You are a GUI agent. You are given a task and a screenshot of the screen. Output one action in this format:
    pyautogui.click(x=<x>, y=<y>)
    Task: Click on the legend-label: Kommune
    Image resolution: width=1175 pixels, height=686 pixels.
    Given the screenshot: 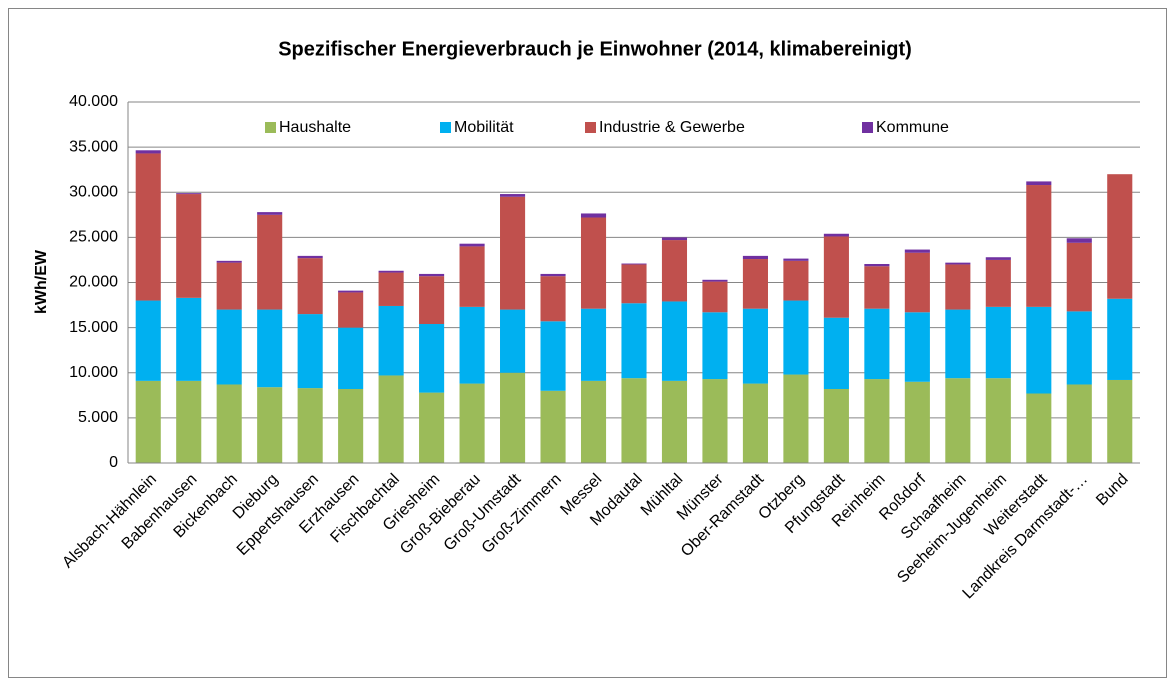 What is the action you would take?
    pyautogui.click(x=912, y=127)
    